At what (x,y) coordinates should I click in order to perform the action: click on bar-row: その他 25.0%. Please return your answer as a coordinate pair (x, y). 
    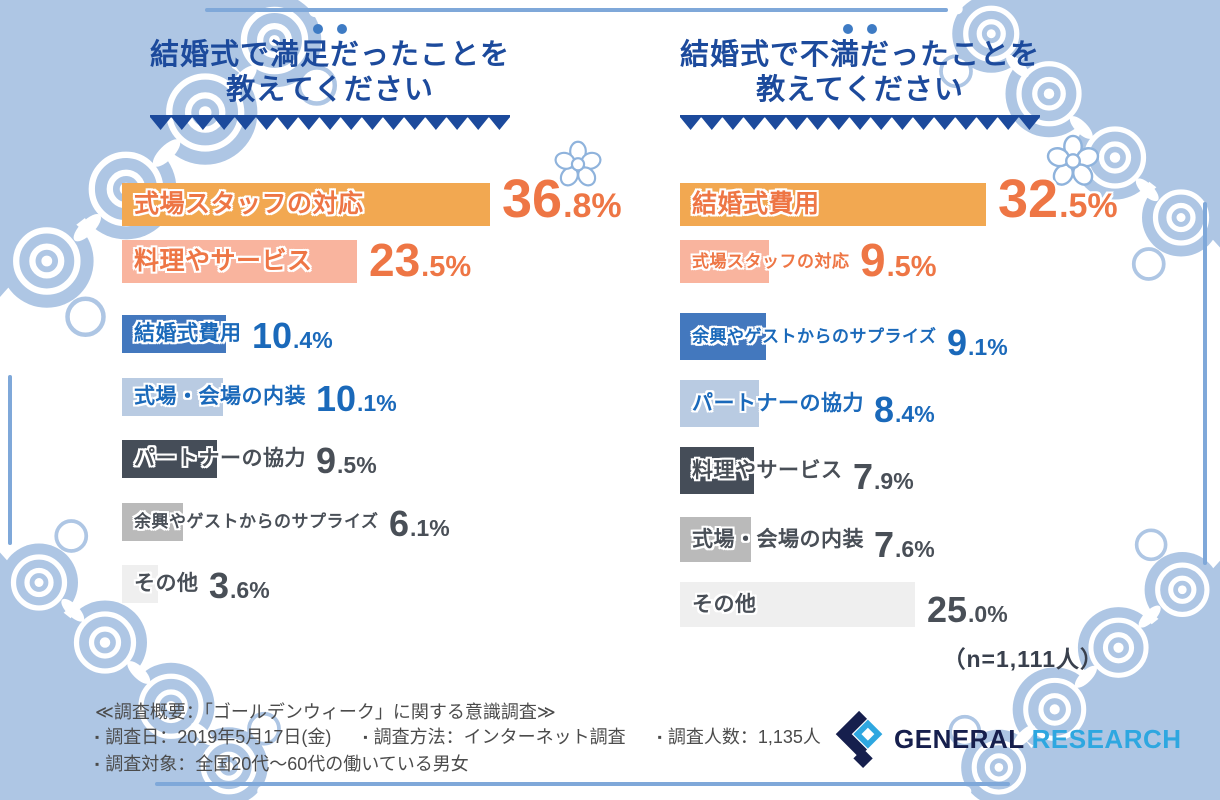
    Looking at the image, I should click on (950, 606).